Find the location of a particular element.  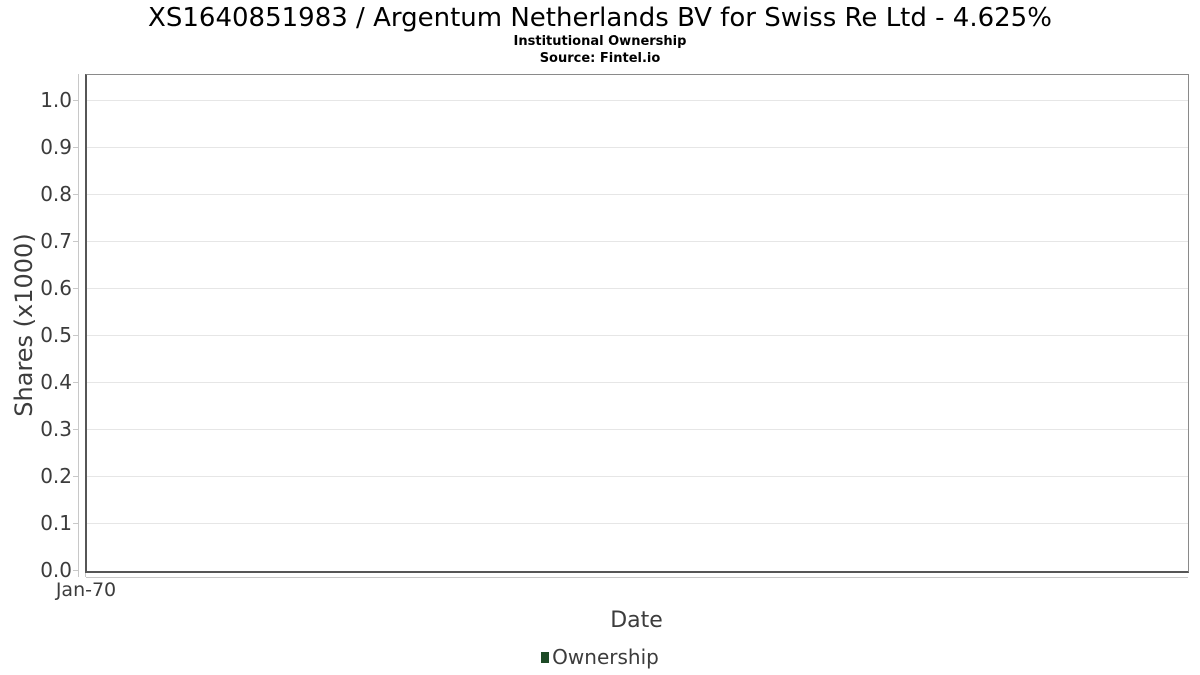

y-tick-mark-0.2 is located at coordinates (75, 476).